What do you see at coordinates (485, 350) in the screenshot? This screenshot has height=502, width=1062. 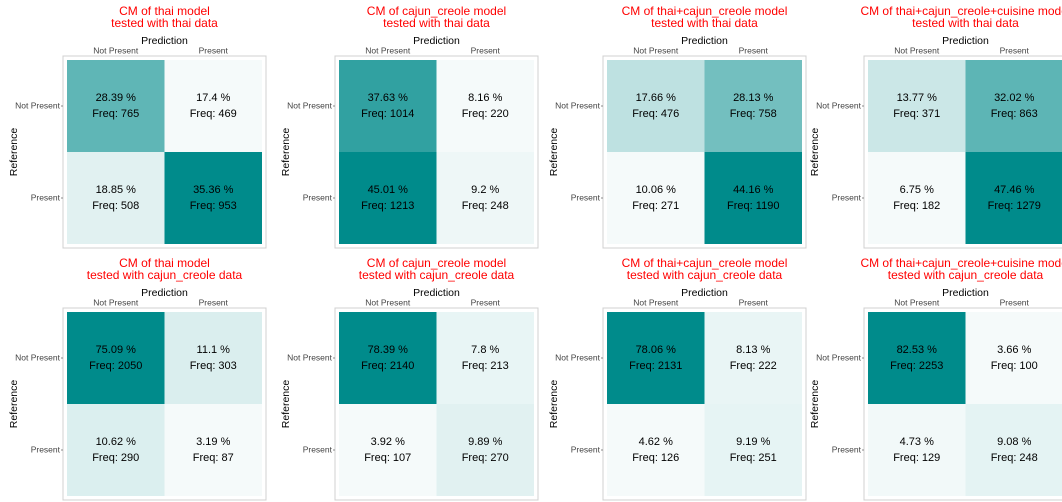 I see `percent-label: 7.8 %` at bounding box center [485, 350].